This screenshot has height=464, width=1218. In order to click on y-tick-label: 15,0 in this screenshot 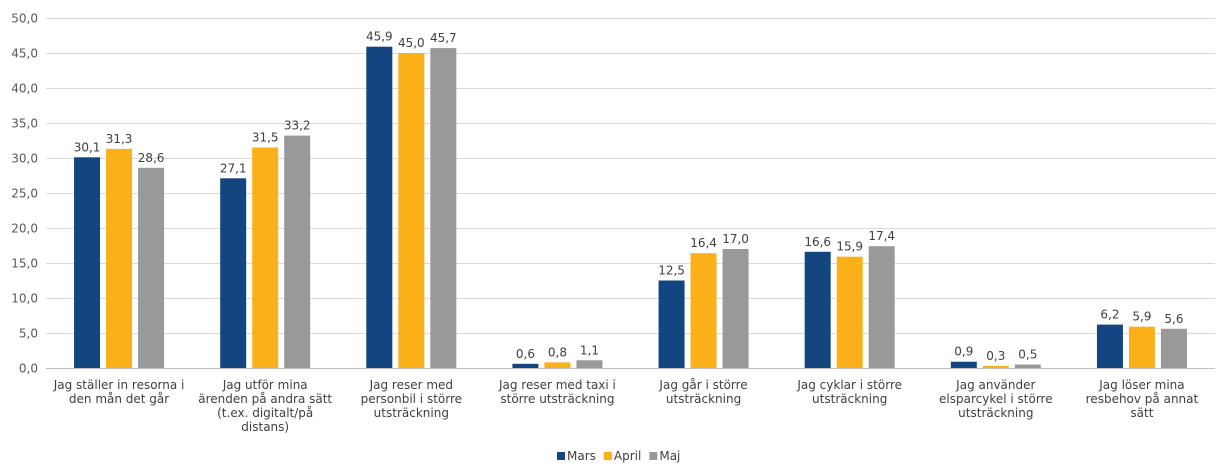, I will do `click(24, 264)`.